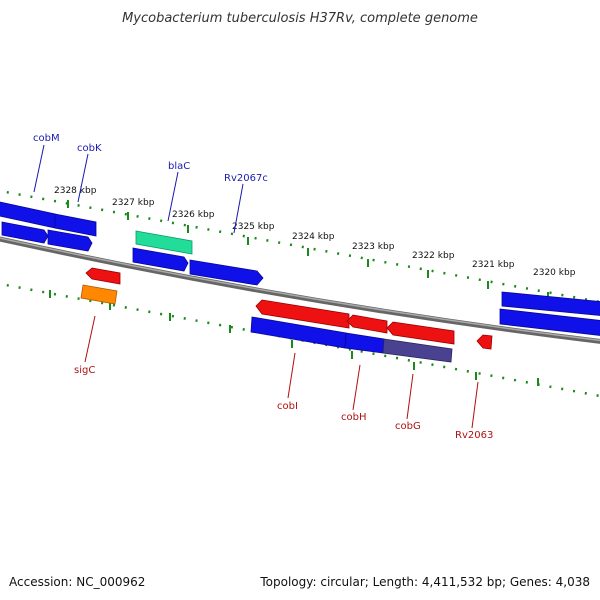  I want to click on label-cobG: cobG, so click(408, 426).